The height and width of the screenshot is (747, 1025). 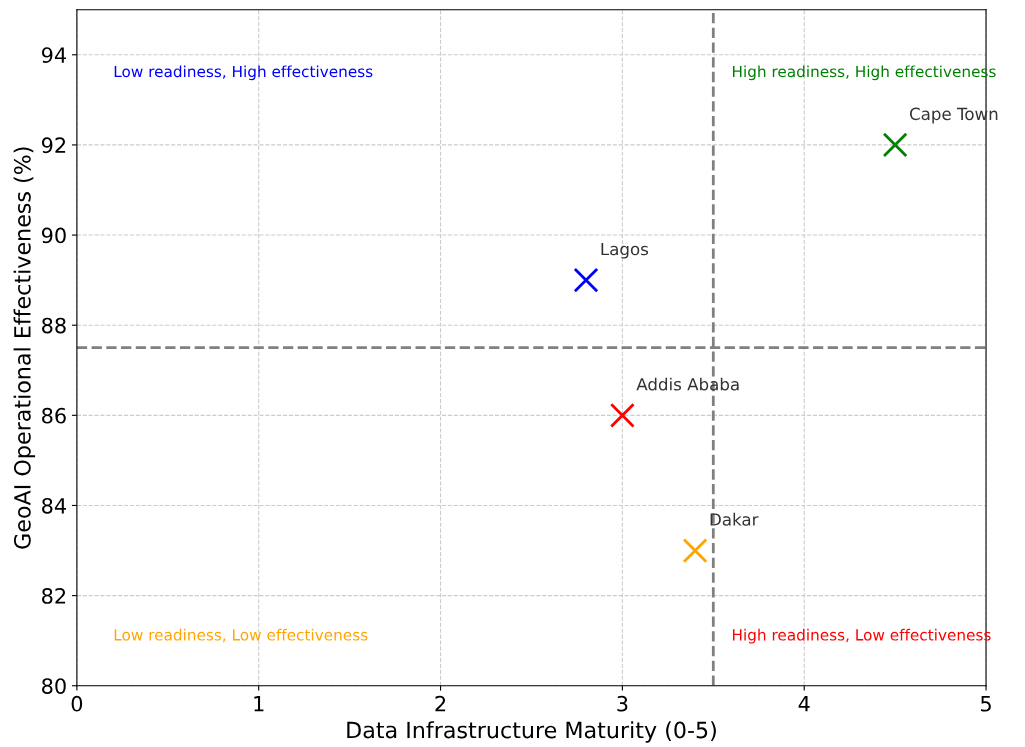 I want to click on x-axis-title: Data Infrastructure Maturity (0-5), so click(x=531, y=732).